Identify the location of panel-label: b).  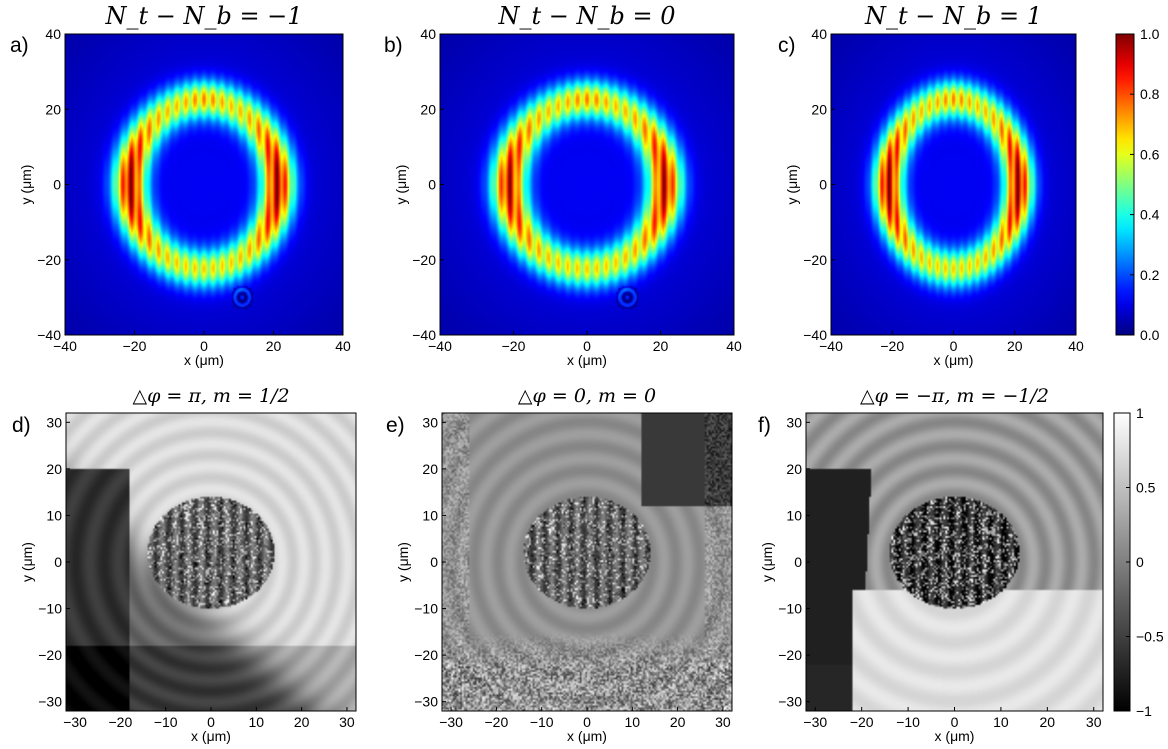
(393, 45).